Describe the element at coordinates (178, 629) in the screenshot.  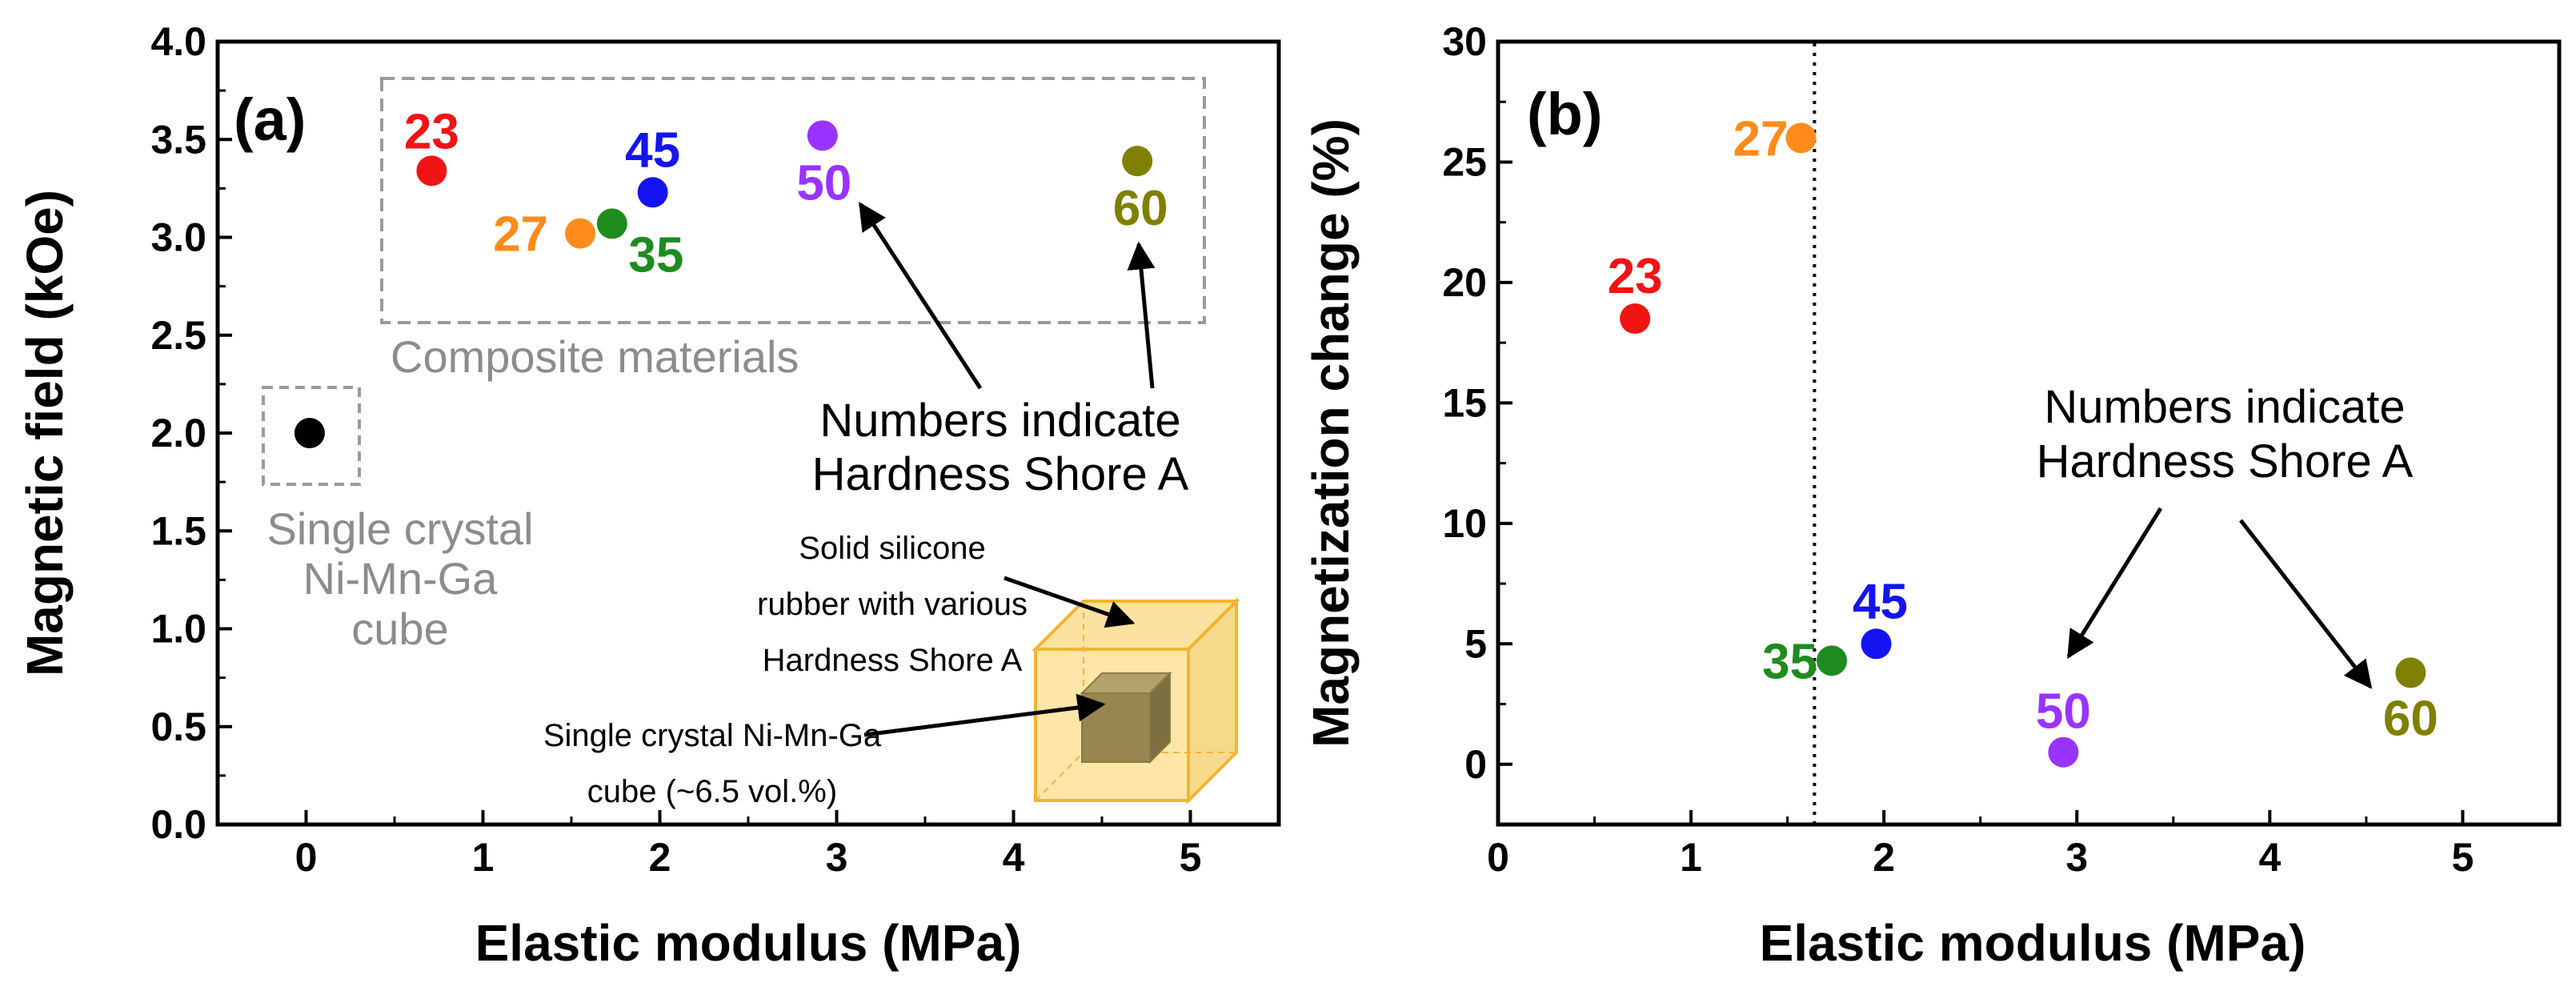
I see `y-tick-label: 1.0` at that location.